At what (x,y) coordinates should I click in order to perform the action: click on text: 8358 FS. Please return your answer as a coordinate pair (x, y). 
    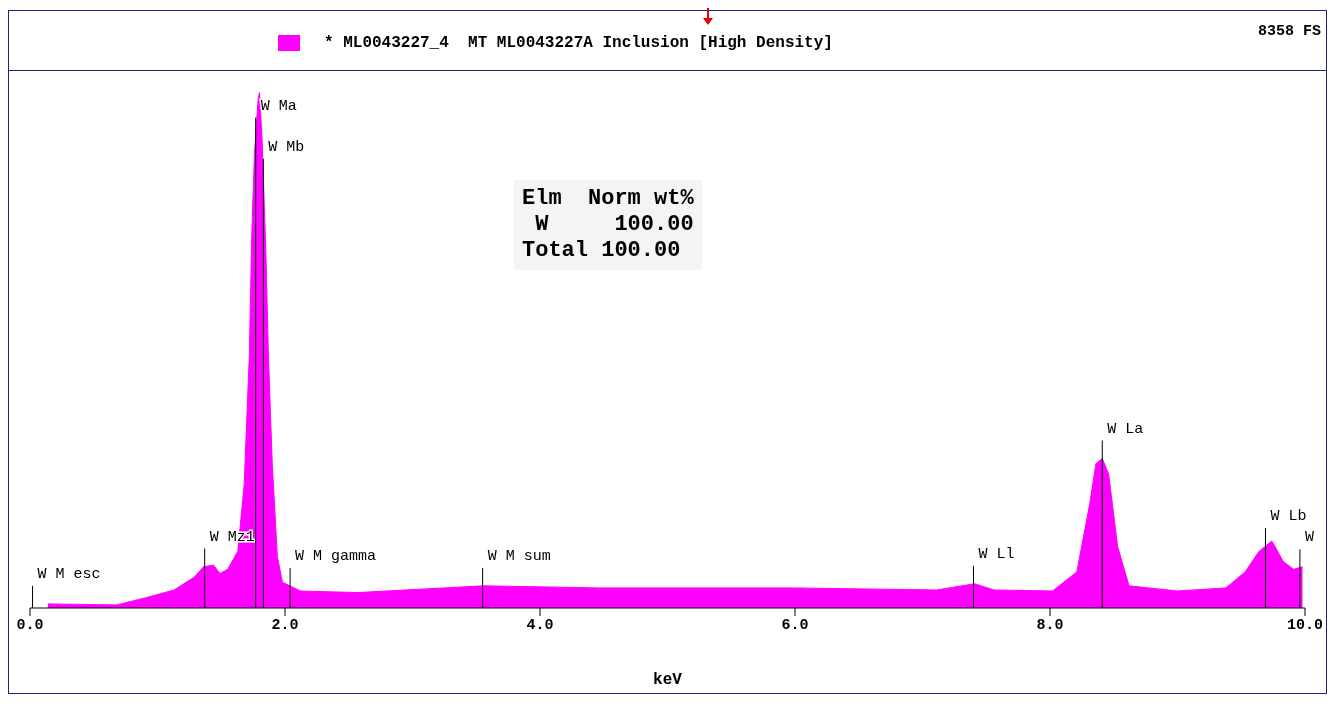
    Looking at the image, I should click on (1289, 31).